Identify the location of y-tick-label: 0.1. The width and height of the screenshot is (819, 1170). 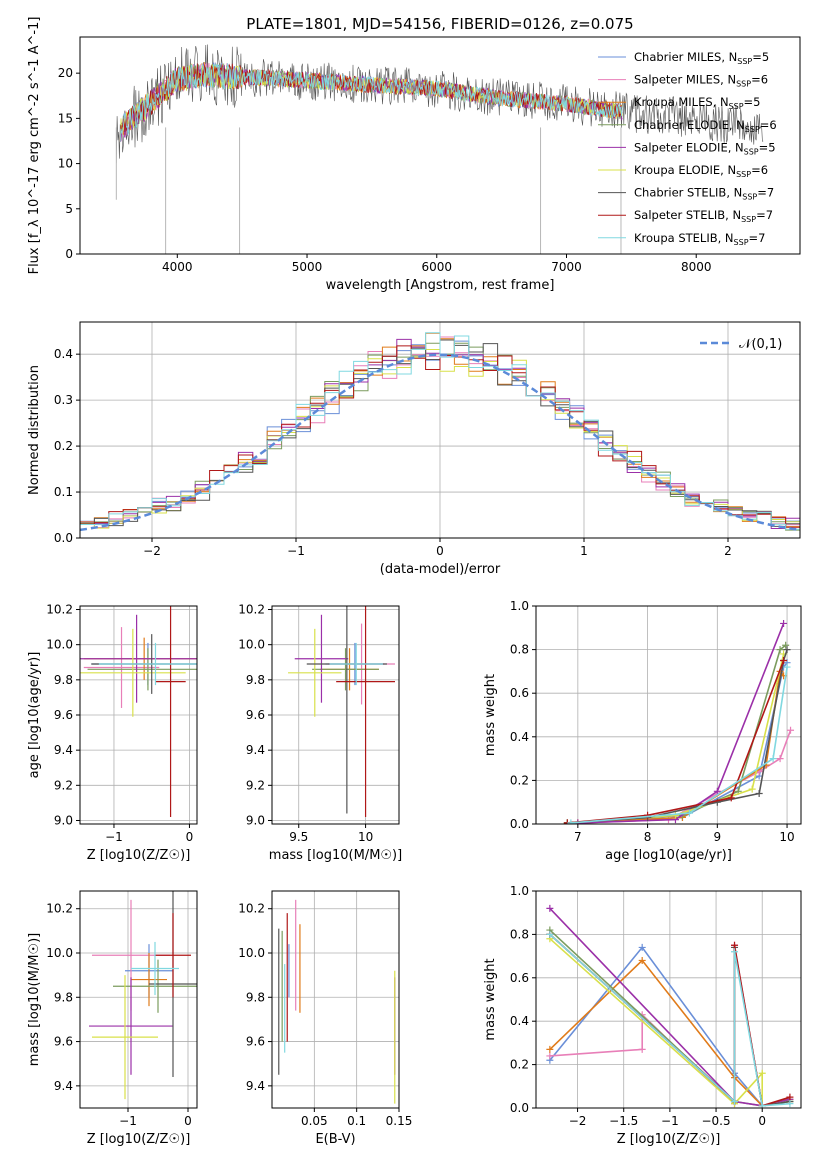
(63, 492).